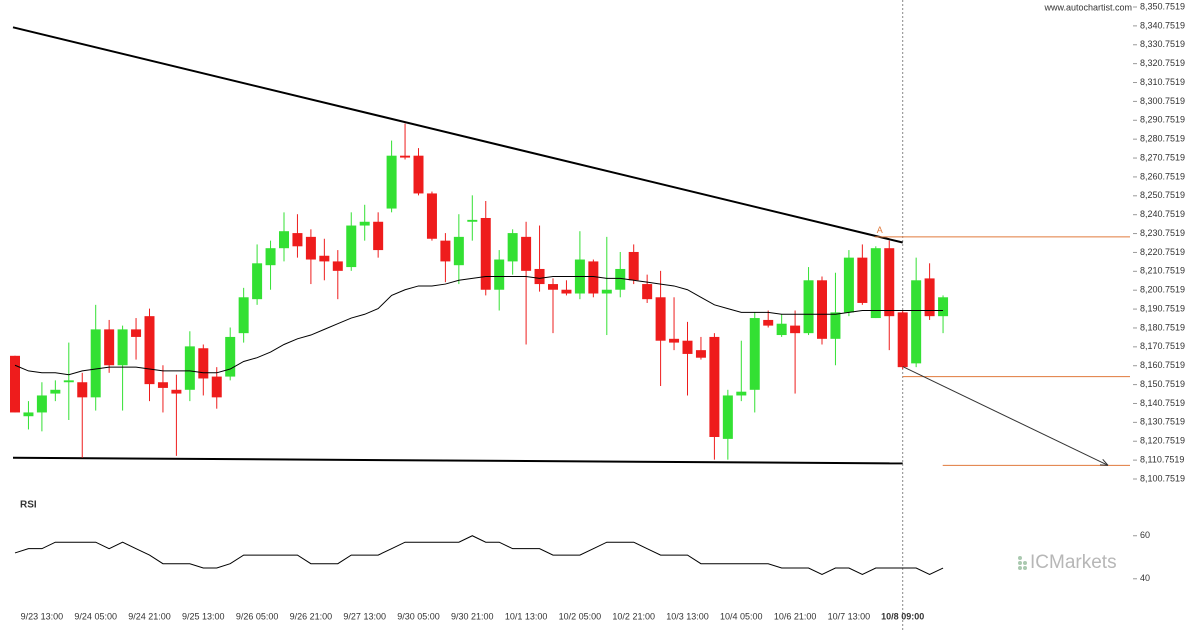 The width and height of the screenshot is (1200, 630). I want to click on rsi-line, so click(479, 555).